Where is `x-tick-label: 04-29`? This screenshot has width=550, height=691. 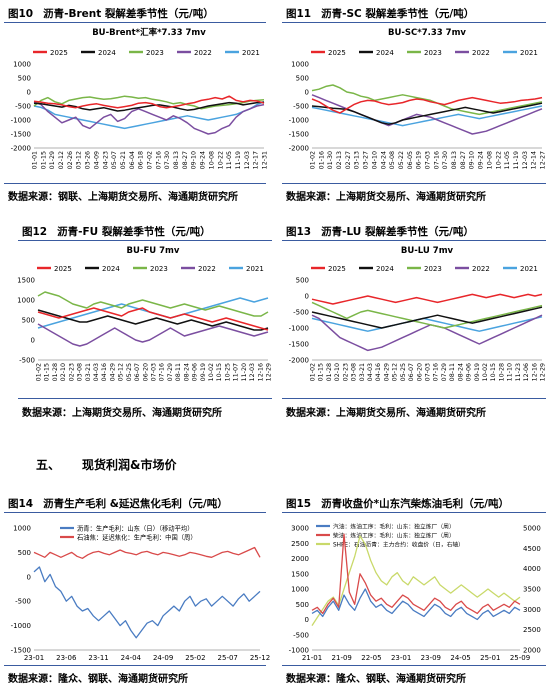 x-tick-label: 04-29 is located at coordinates (386, 372).